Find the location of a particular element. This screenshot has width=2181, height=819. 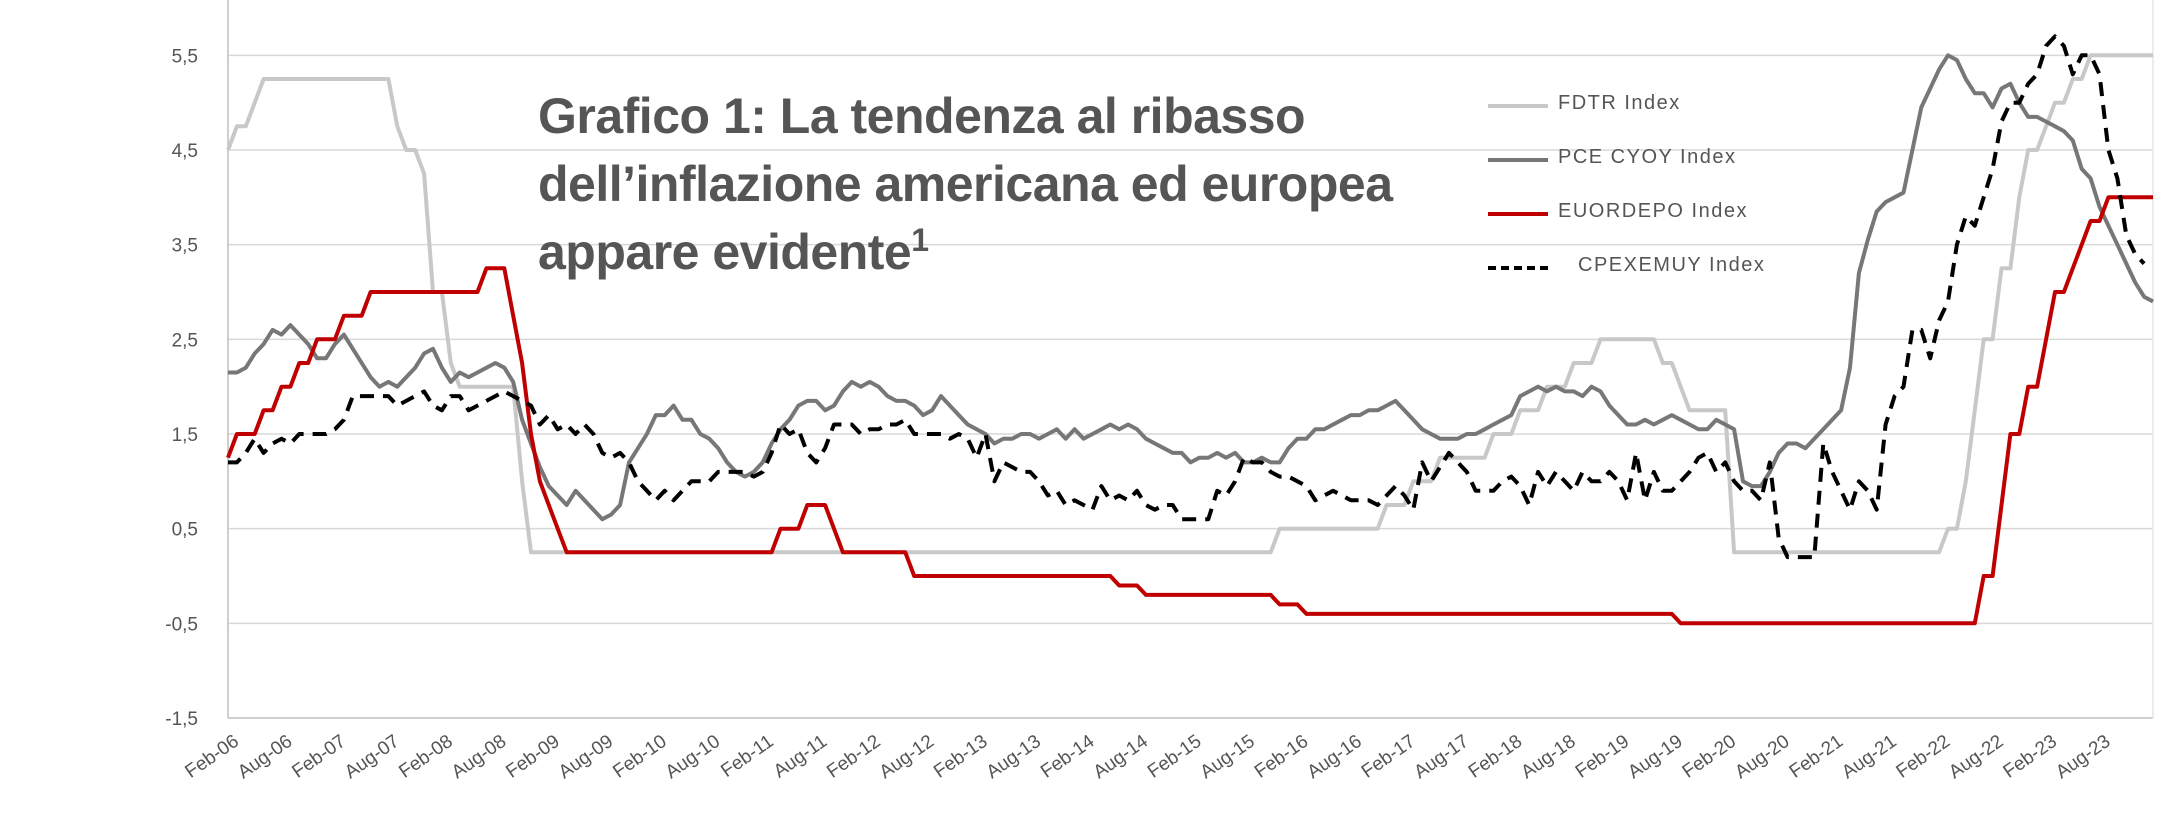

y-tick-label: -1,5 is located at coordinates (181, 719).